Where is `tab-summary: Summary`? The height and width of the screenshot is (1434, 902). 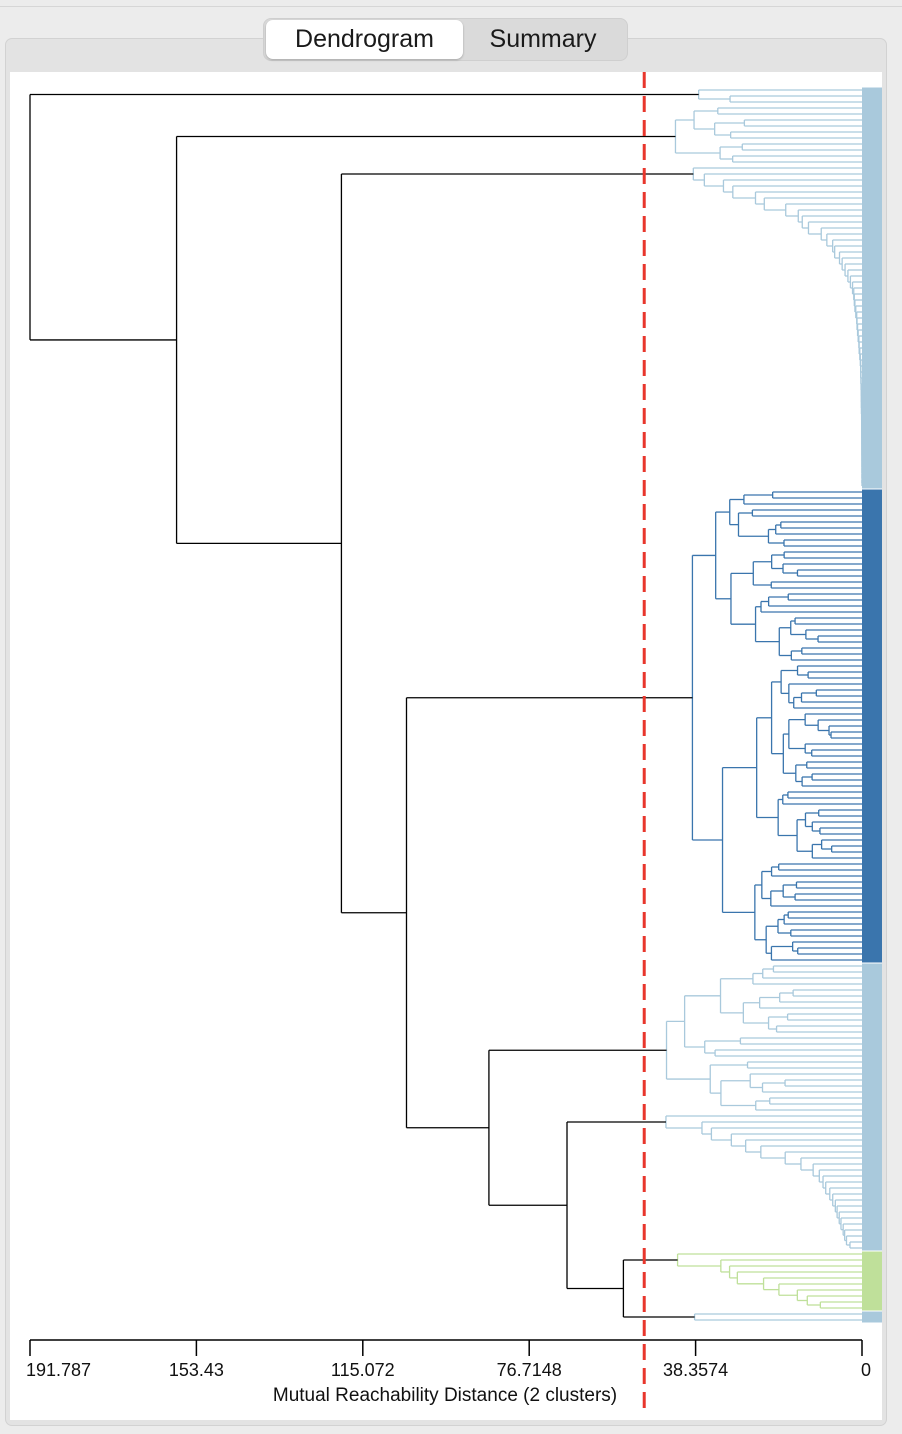 tab-summary: Summary is located at coordinates (543, 39).